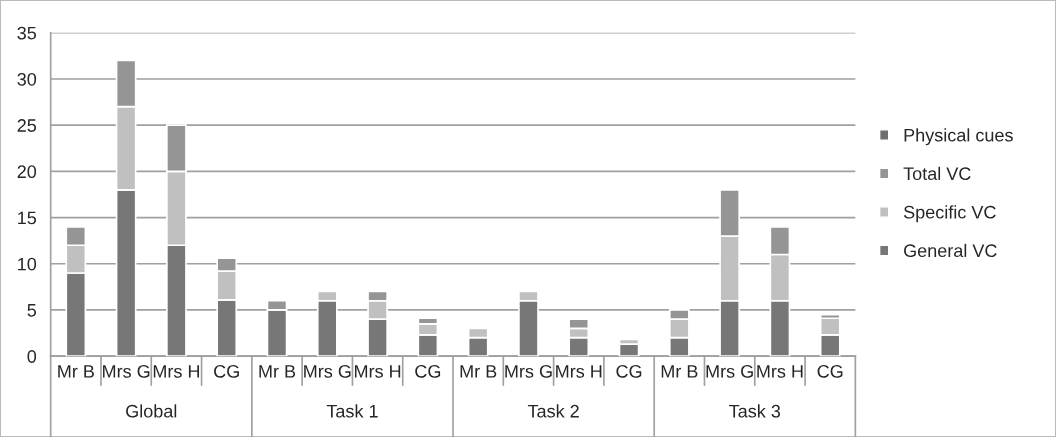 The height and width of the screenshot is (437, 1056). What do you see at coordinates (958, 137) in the screenshot?
I see `legend-label: Physical cues` at bounding box center [958, 137].